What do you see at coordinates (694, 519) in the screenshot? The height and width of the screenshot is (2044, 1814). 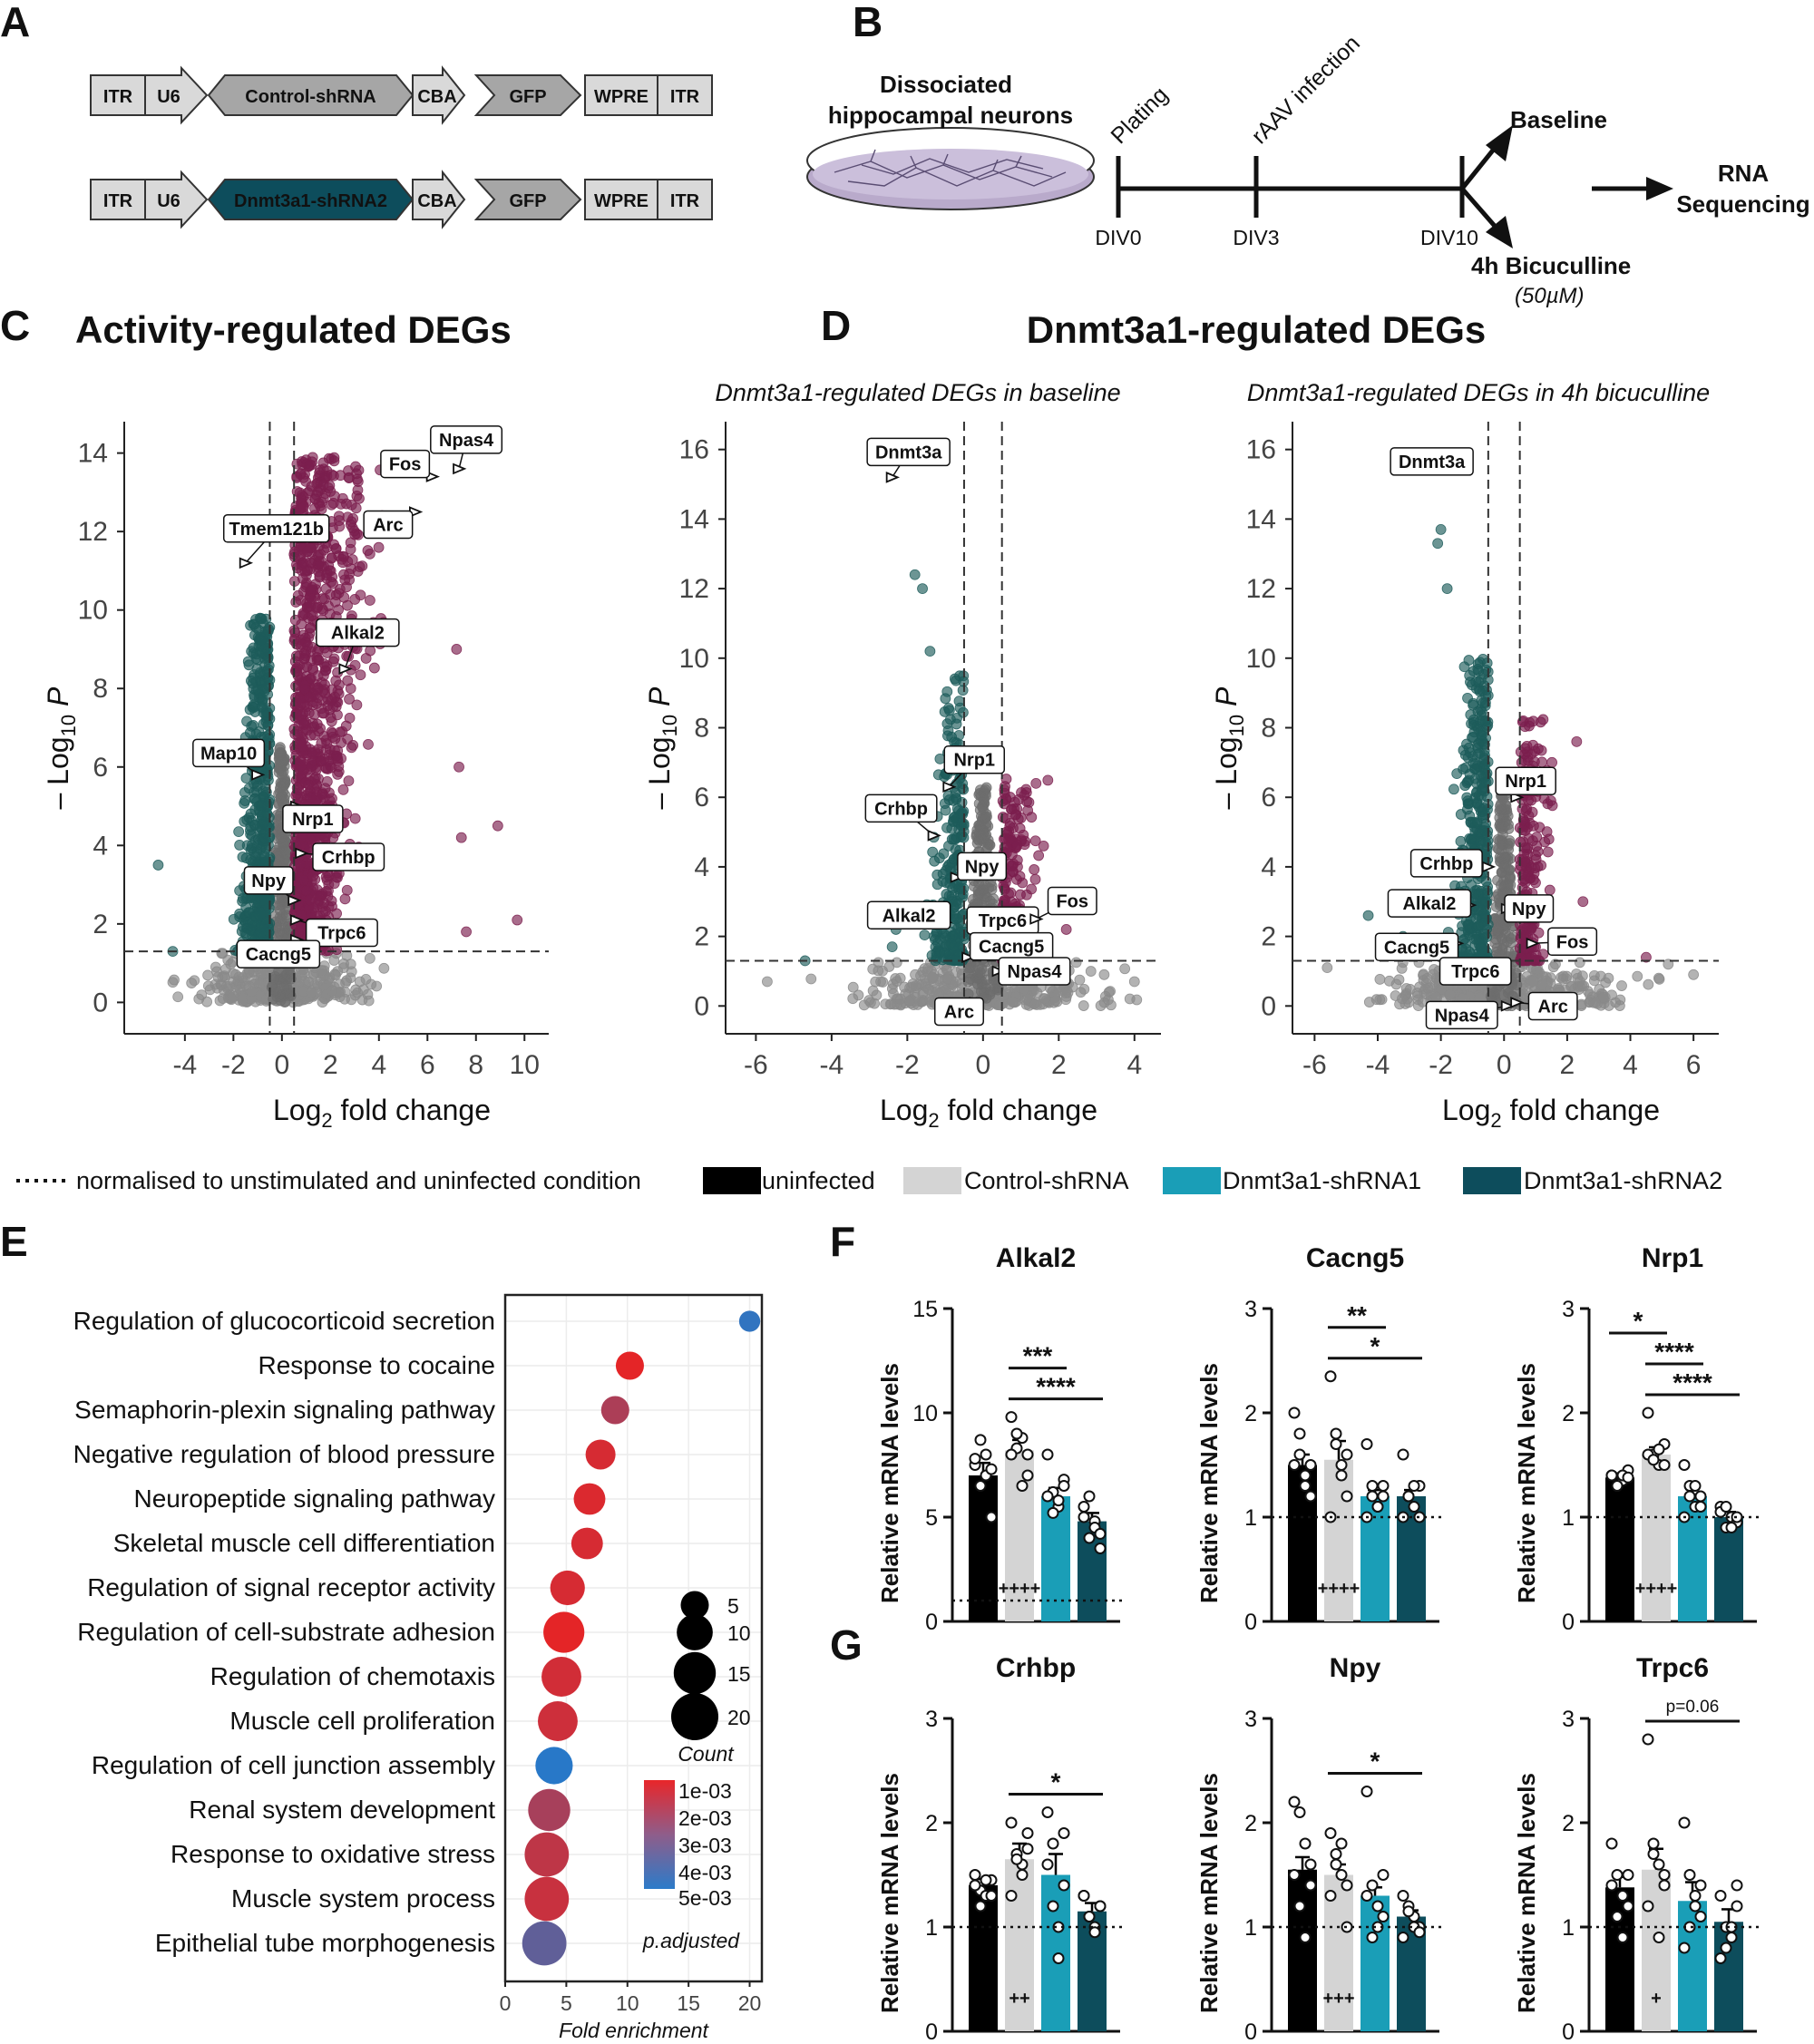 I see `y-tick-label: 14` at bounding box center [694, 519].